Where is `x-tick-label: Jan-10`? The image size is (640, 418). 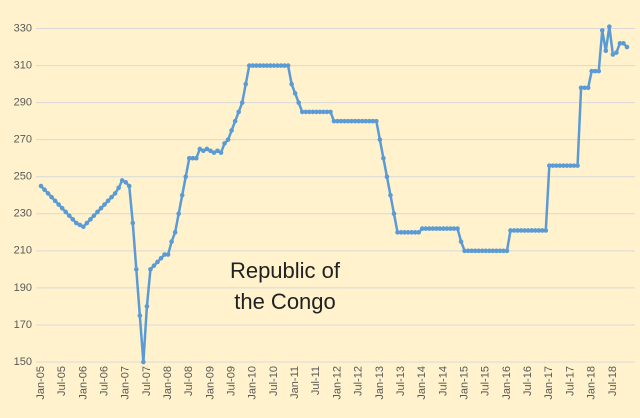 x-tick-label: Jan-10 is located at coordinates (253, 383).